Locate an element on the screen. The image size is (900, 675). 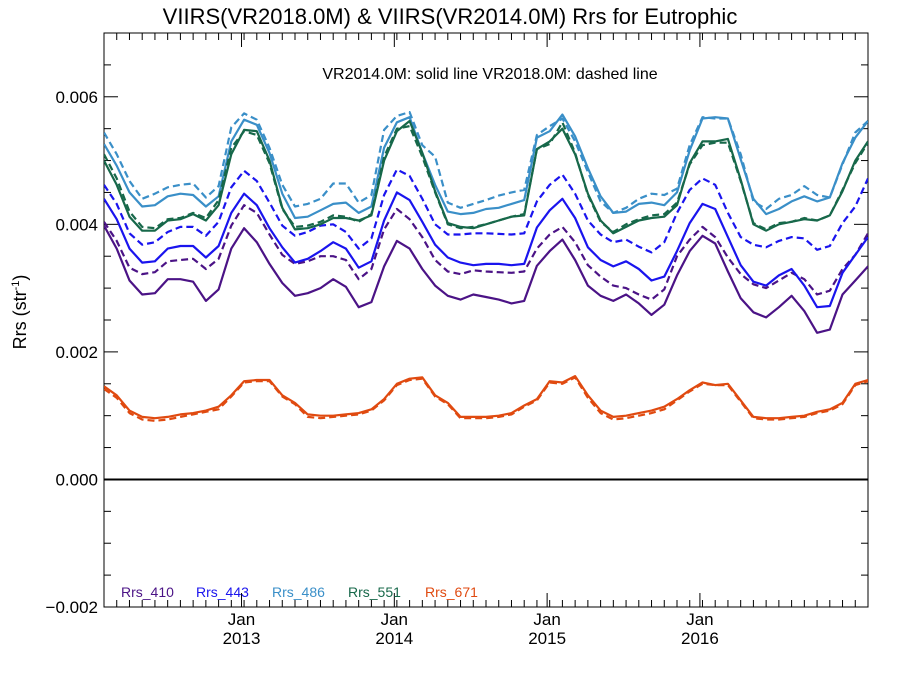
y-tick-label: −0.002 is located at coordinates (72, 607).